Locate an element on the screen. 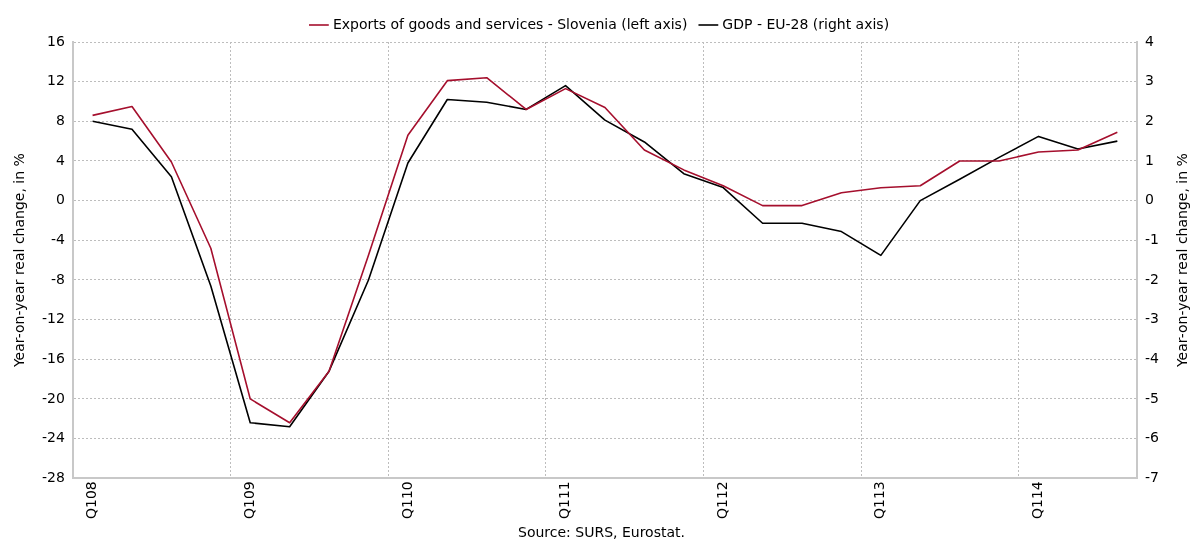 This screenshot has width=1203, height=547. y2-tick-label: 1 is located at coordinates (1149, 159).